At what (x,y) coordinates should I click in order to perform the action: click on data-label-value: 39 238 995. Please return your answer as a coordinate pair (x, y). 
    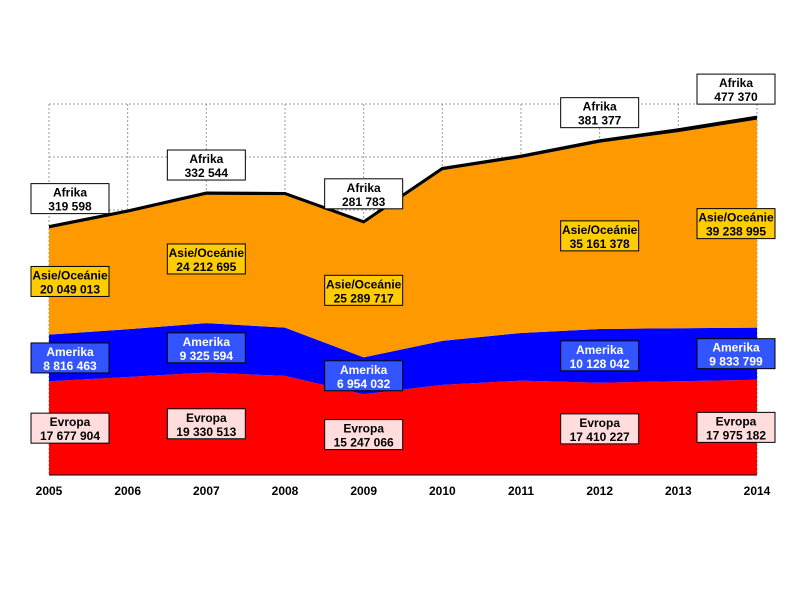
    Looking at the image, I should click on (736, 232).